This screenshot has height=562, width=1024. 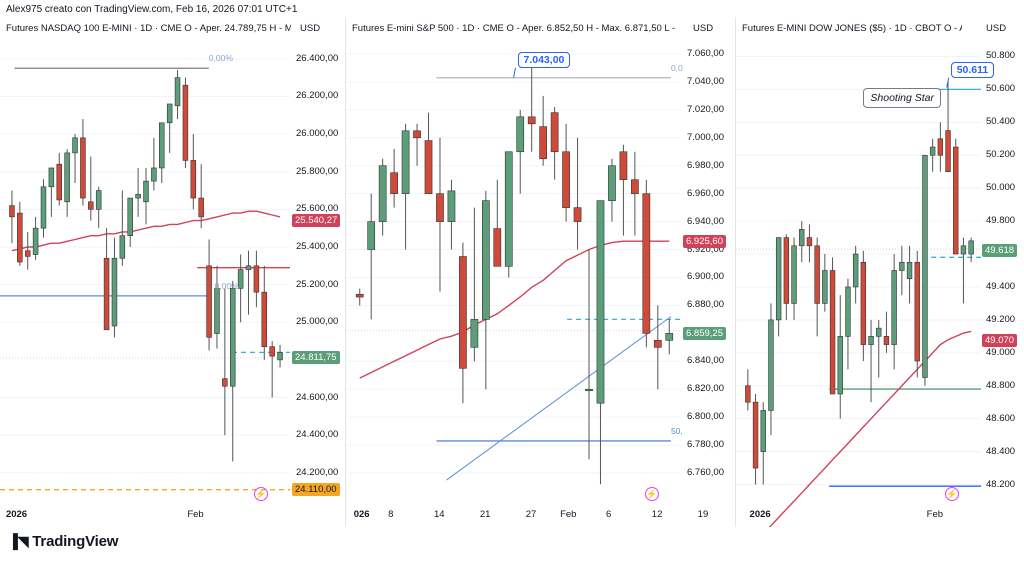 What do you see at coordinates (705, 389) in the screenshot?
I see `y-tick-label: 6.820,00` at bounding box center [705, 389].